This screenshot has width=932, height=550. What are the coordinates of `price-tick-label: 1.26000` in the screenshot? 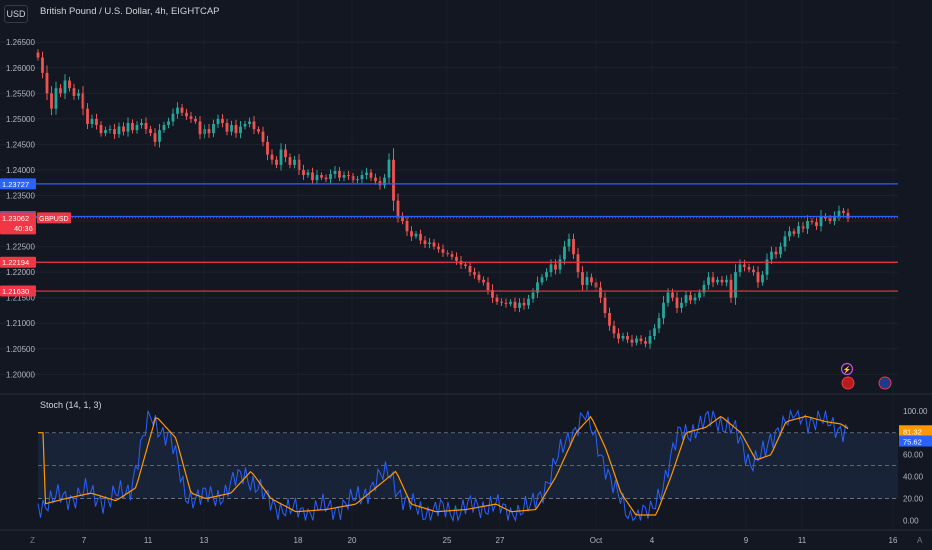 It's located at (20, 68).